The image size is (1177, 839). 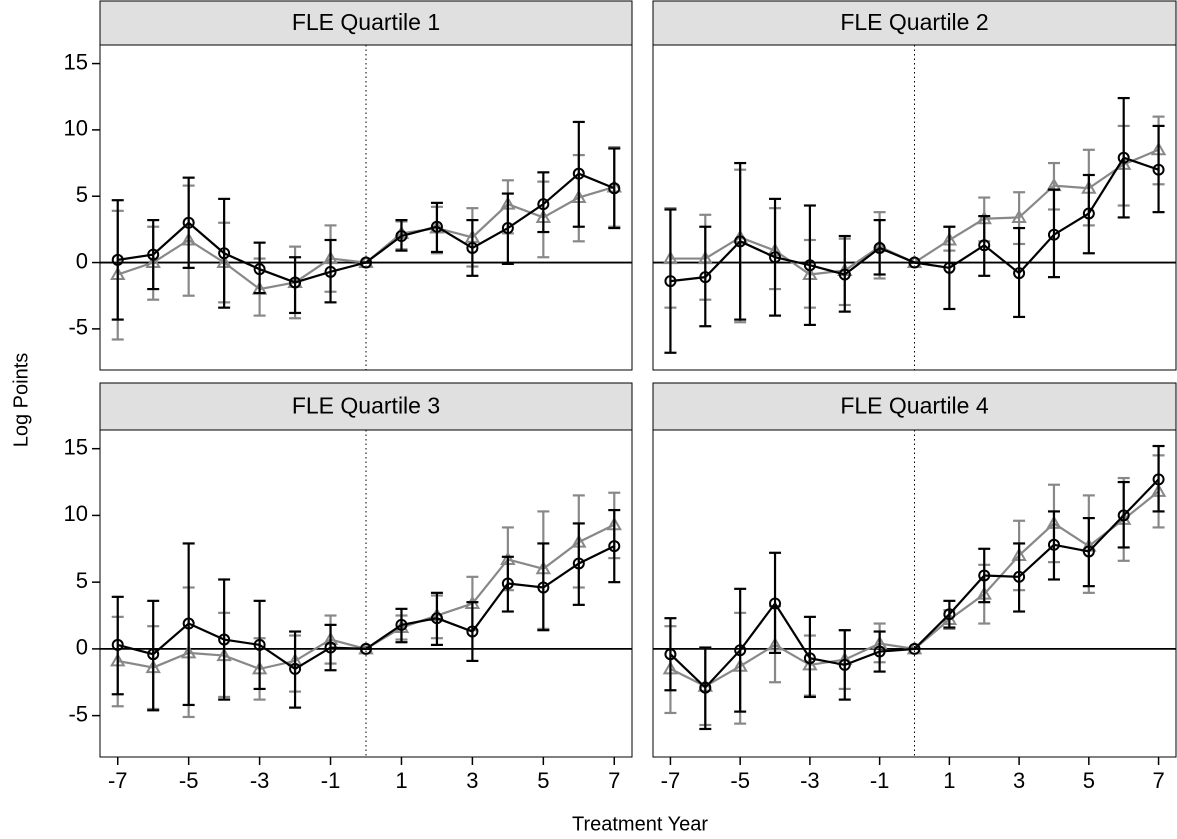 I want to click on panel-title: FLE Quartile 2, so click(x=914, y=22).